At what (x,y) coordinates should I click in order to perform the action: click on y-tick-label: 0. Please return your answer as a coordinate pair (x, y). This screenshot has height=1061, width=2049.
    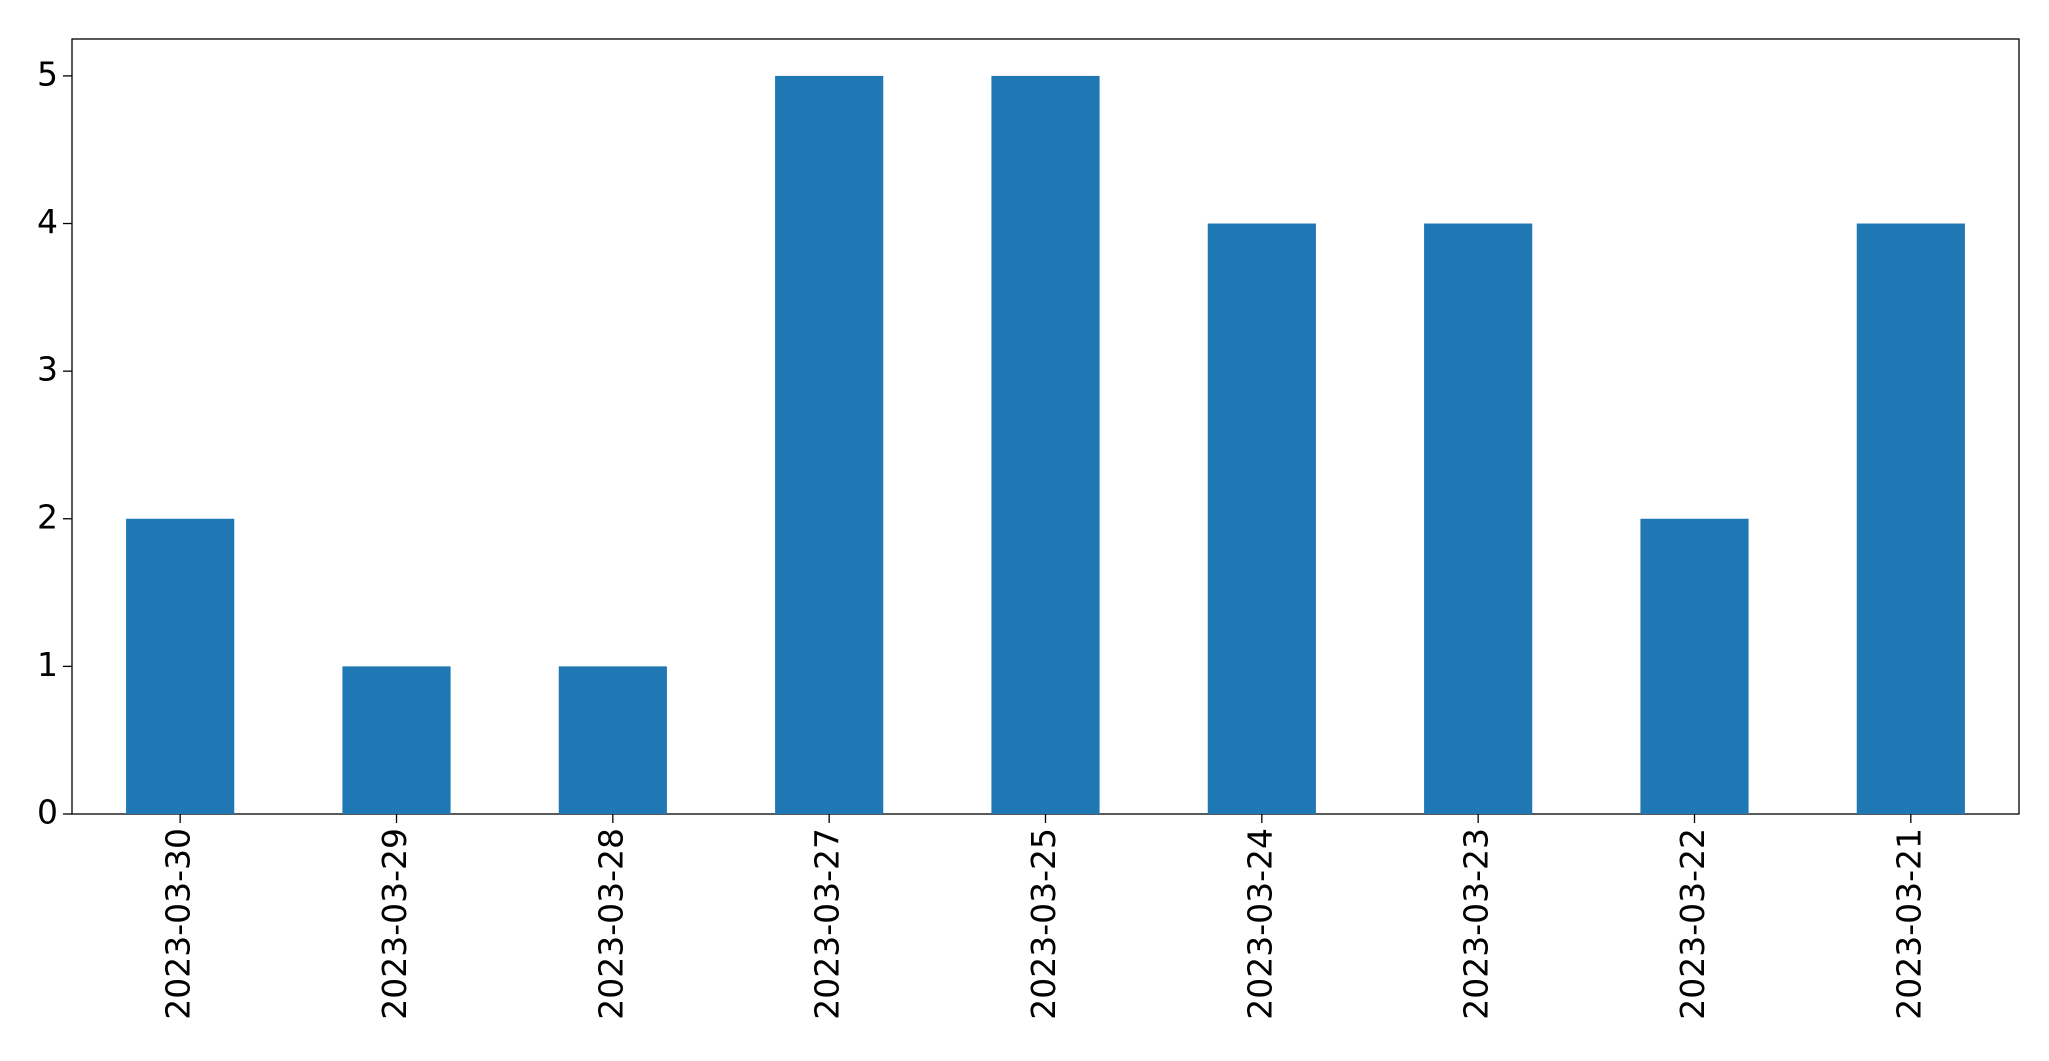
    Looking at the image, I should click on (47, 812).